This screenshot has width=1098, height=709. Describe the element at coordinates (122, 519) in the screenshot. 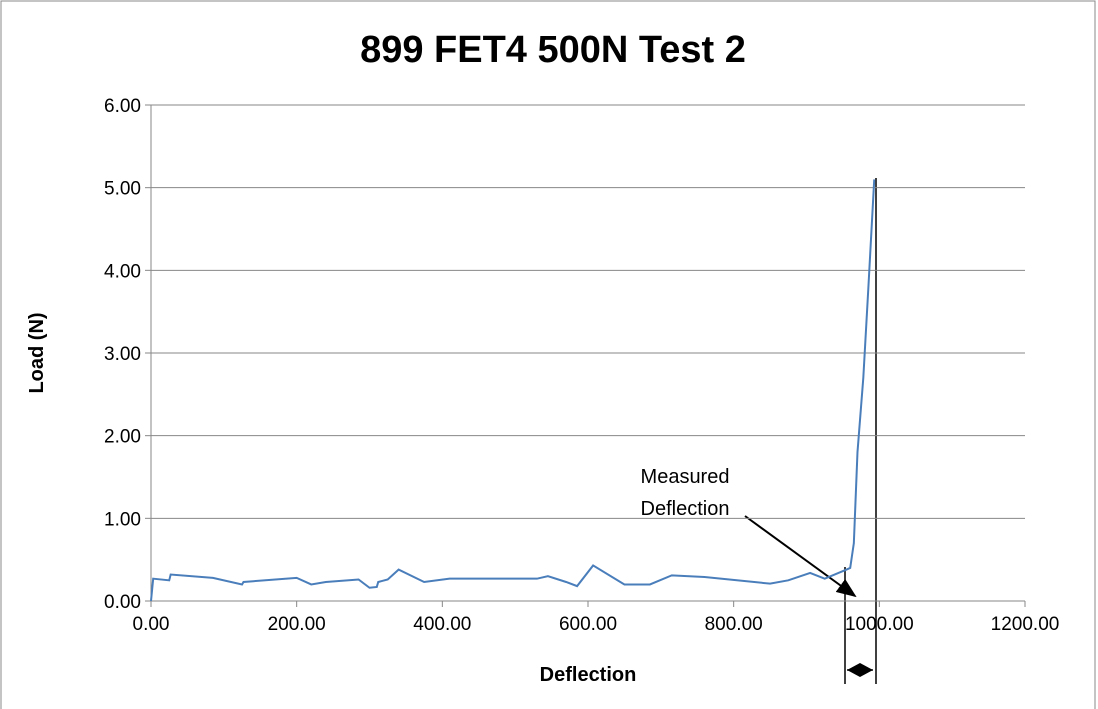

I see `y-tick-label: 1.00` at that location.